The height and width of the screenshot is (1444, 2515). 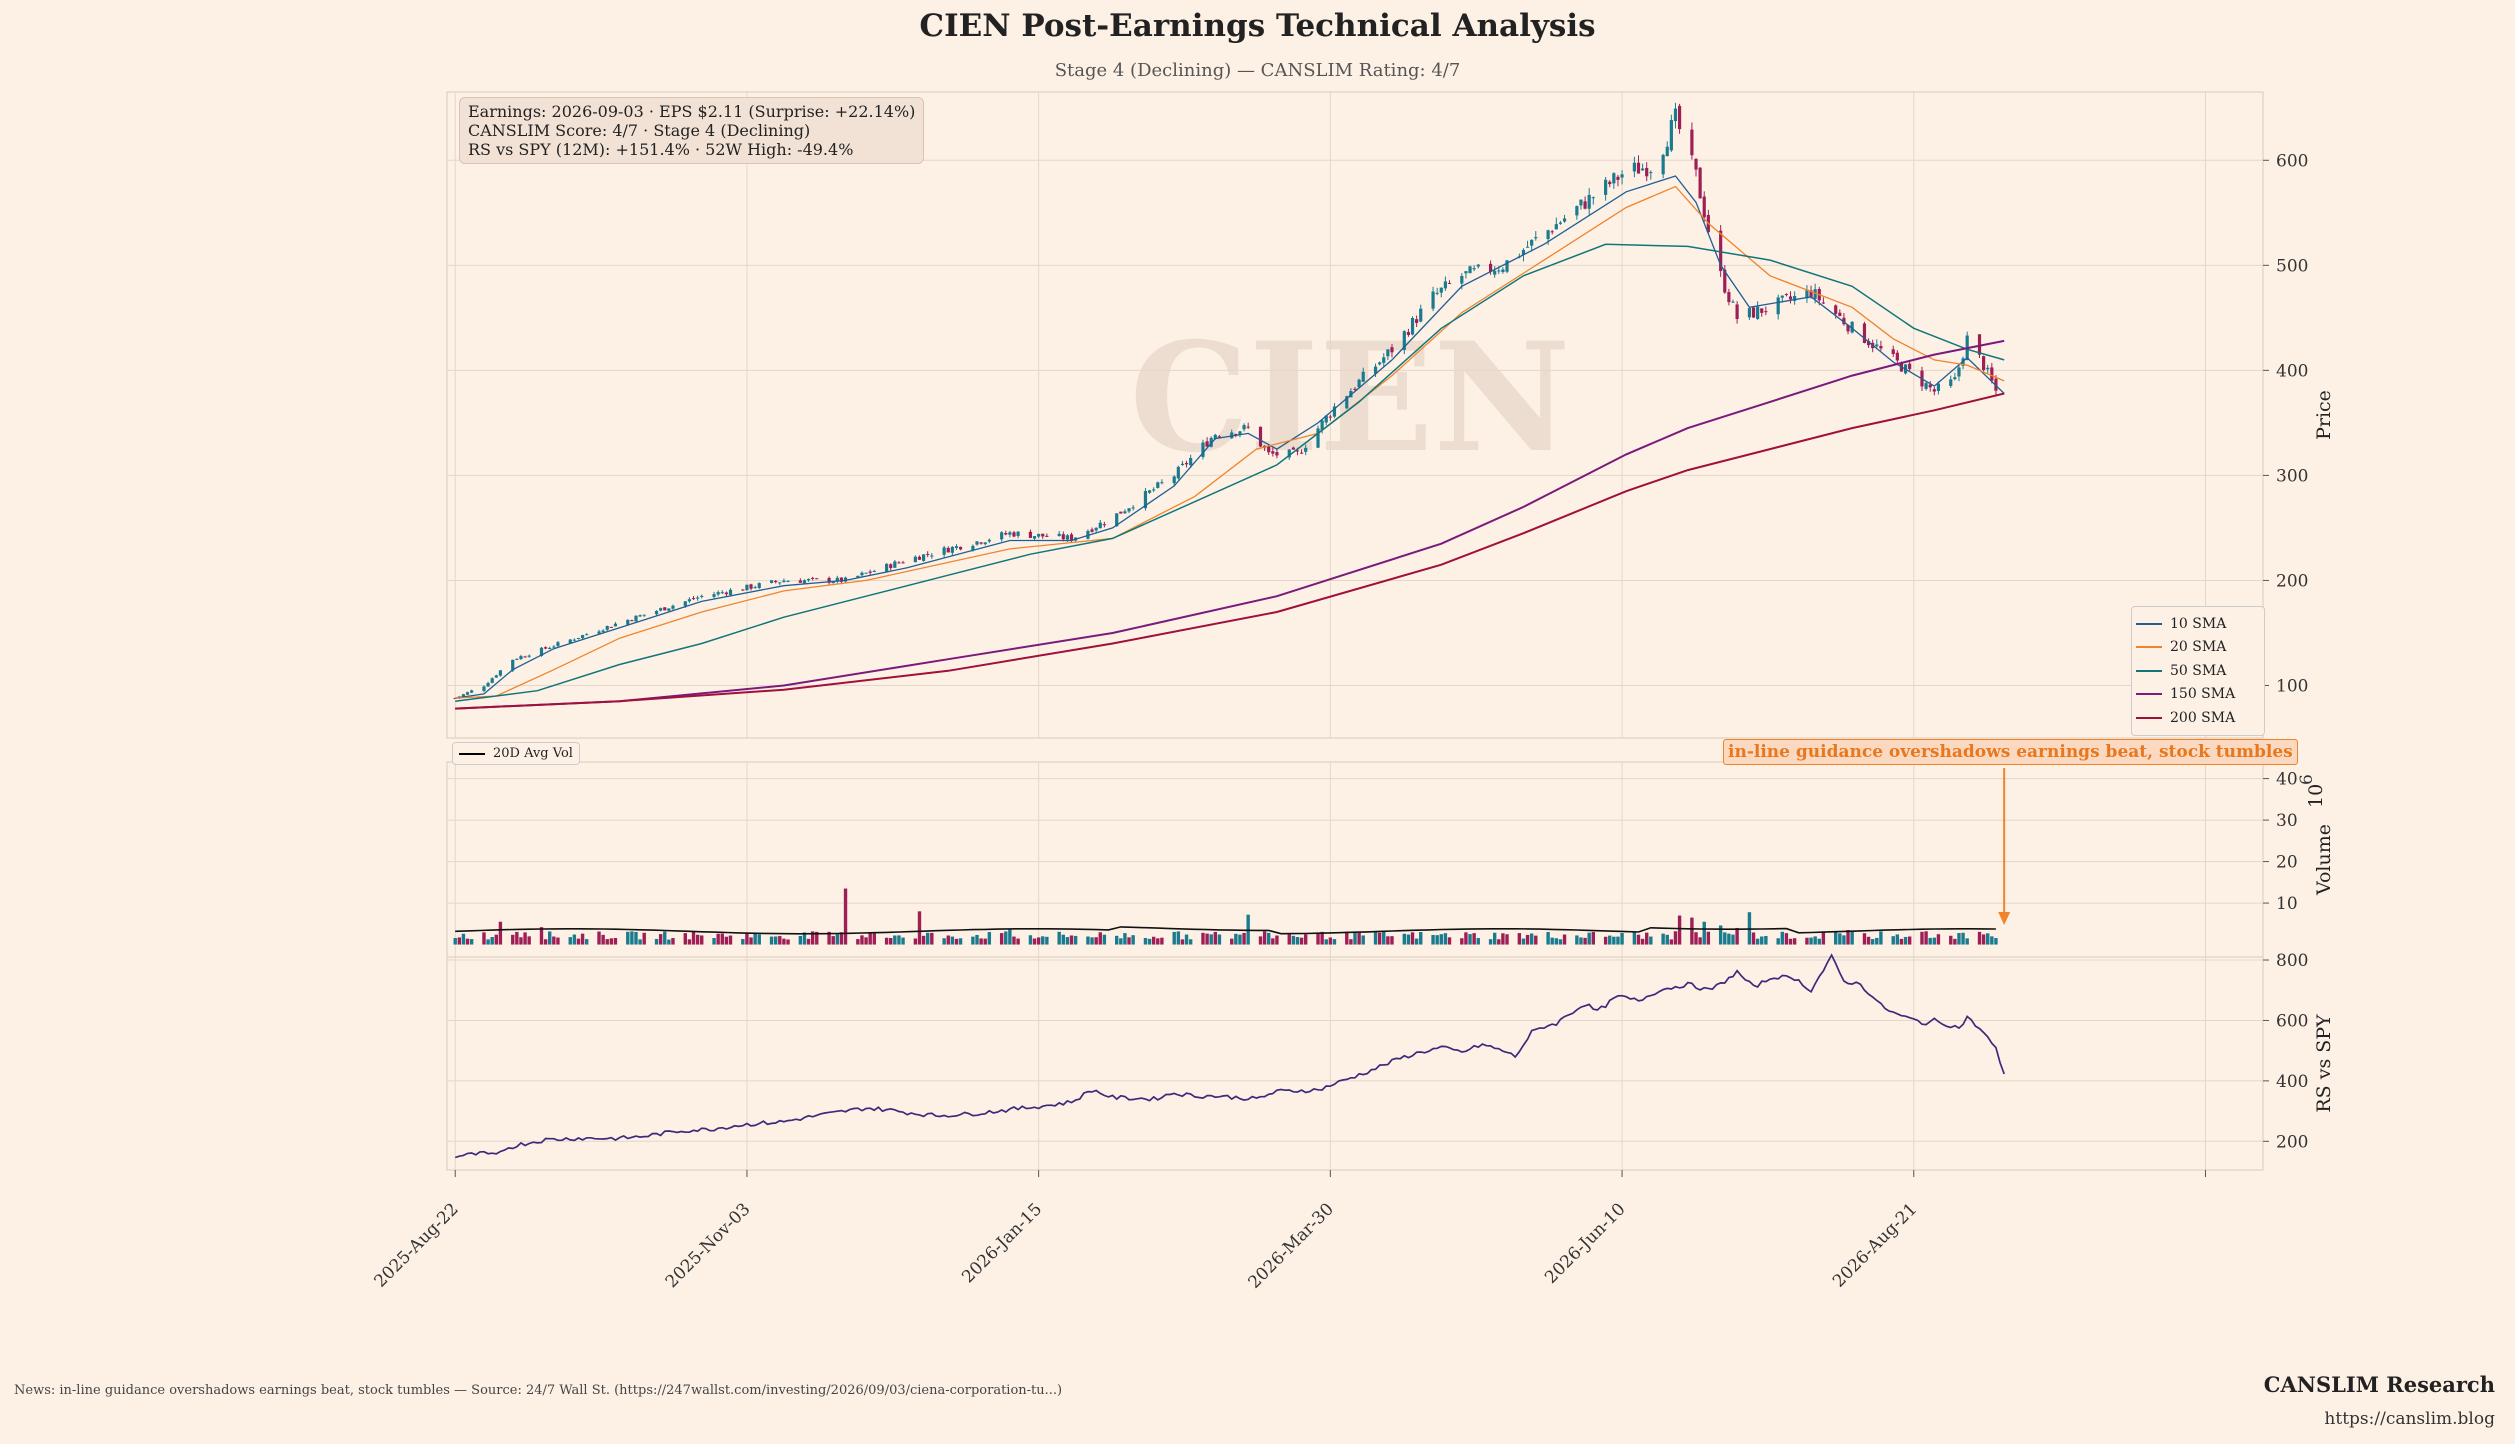 I want to click on volume-legend: 20D Avg Vol, so click(x=516, y=753).